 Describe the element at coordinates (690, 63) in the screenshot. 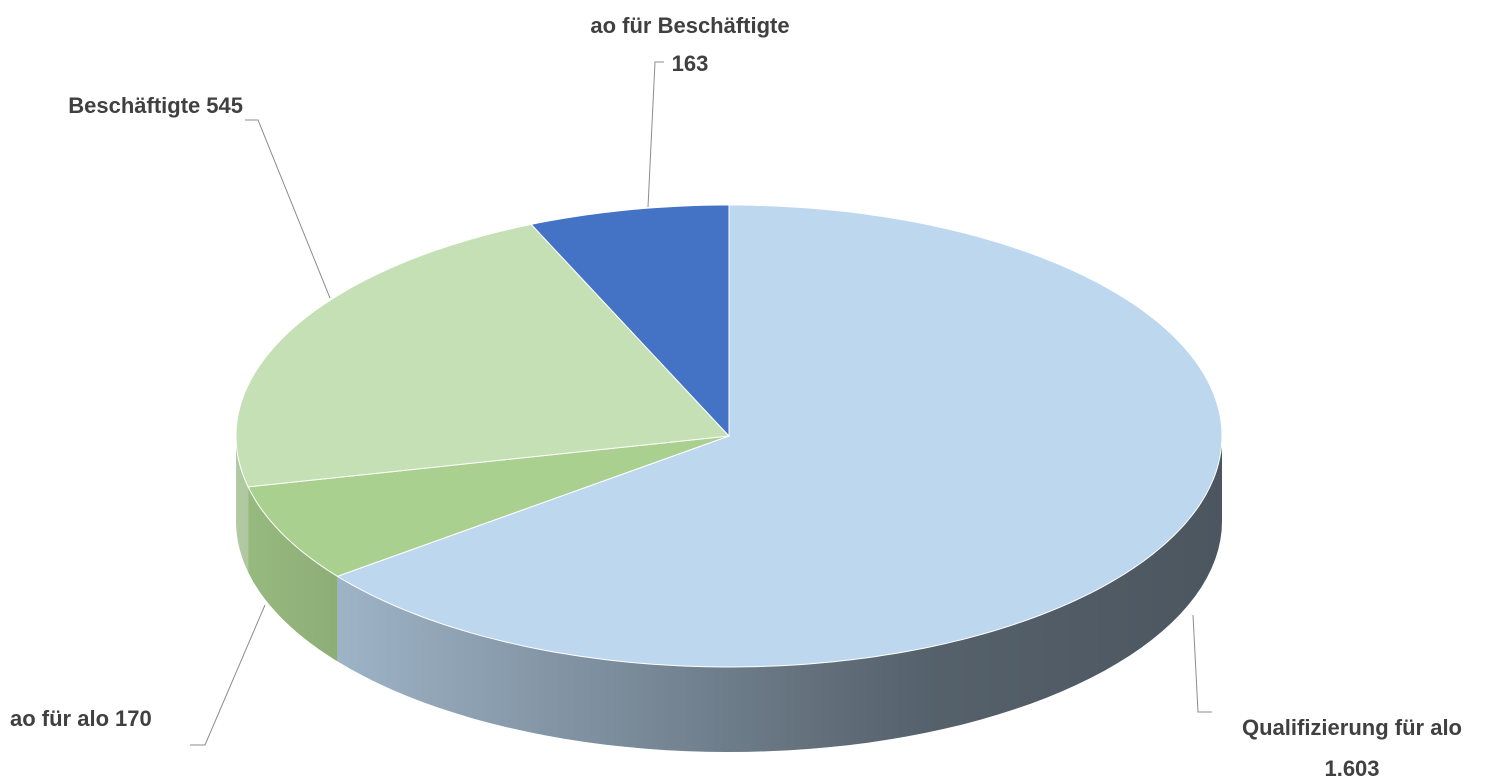

I see `value-label: 163` at that location.